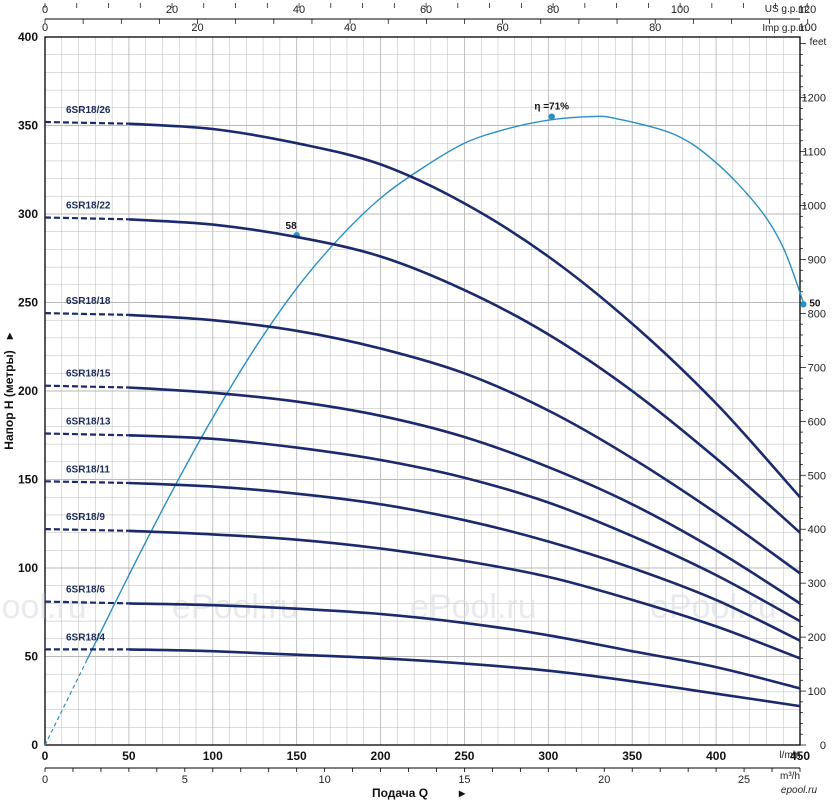  What do you see at coordinates (785, 28) in the screenshot?
I see `unit-imp-gpm: Imp g.p.m.` at bounding box center [785, 28].